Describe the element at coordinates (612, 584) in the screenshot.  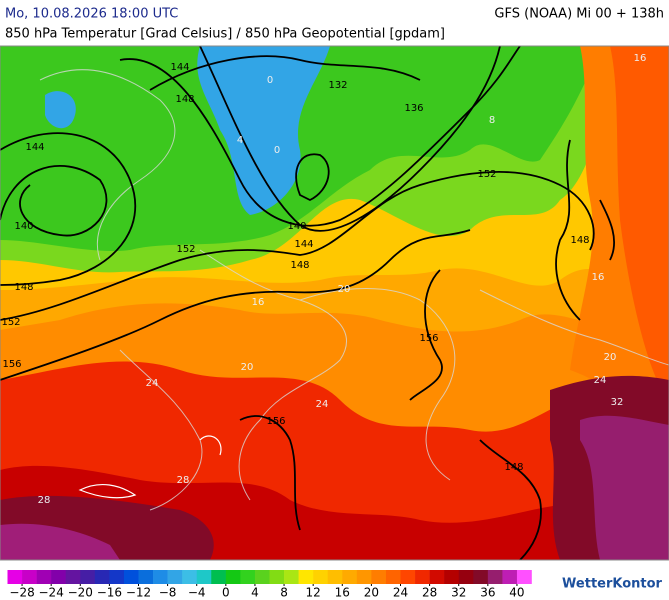
I see `brand-logo: WetterKontor` at that location.